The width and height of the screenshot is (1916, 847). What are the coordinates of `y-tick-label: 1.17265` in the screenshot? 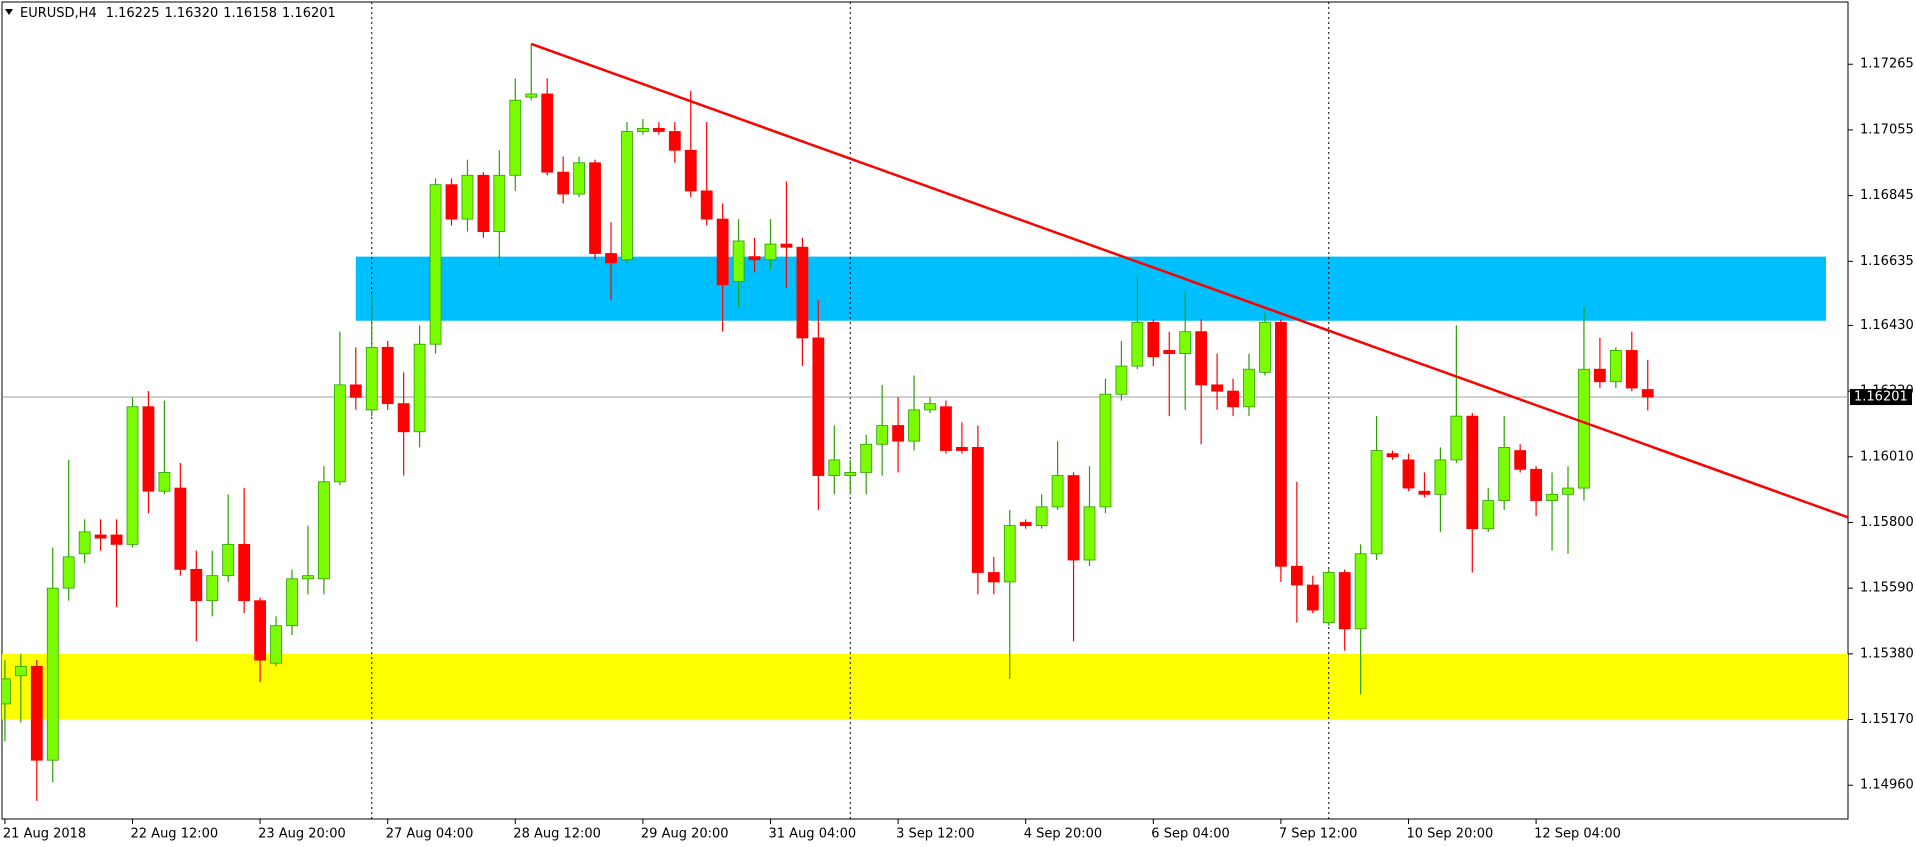 It's located at (1887, 64).